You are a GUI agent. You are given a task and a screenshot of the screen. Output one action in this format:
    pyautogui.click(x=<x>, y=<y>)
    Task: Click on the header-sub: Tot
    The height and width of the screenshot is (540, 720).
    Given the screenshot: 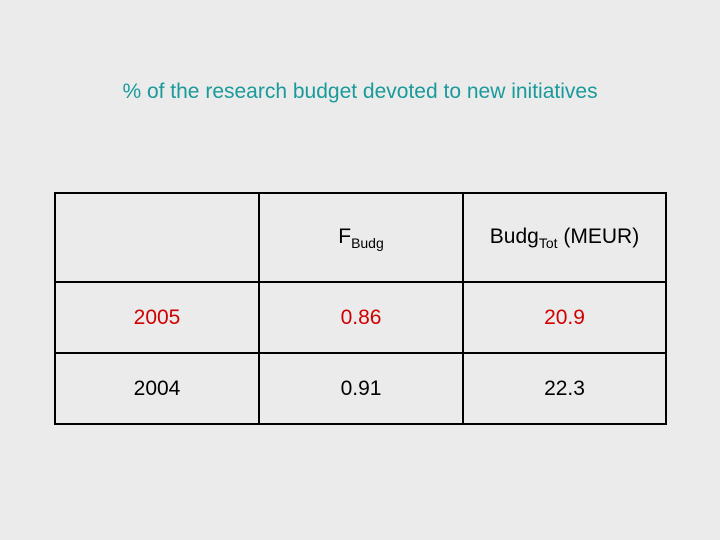 What is the action you would take?
    pyautogui.click(x=548, y=242)
    